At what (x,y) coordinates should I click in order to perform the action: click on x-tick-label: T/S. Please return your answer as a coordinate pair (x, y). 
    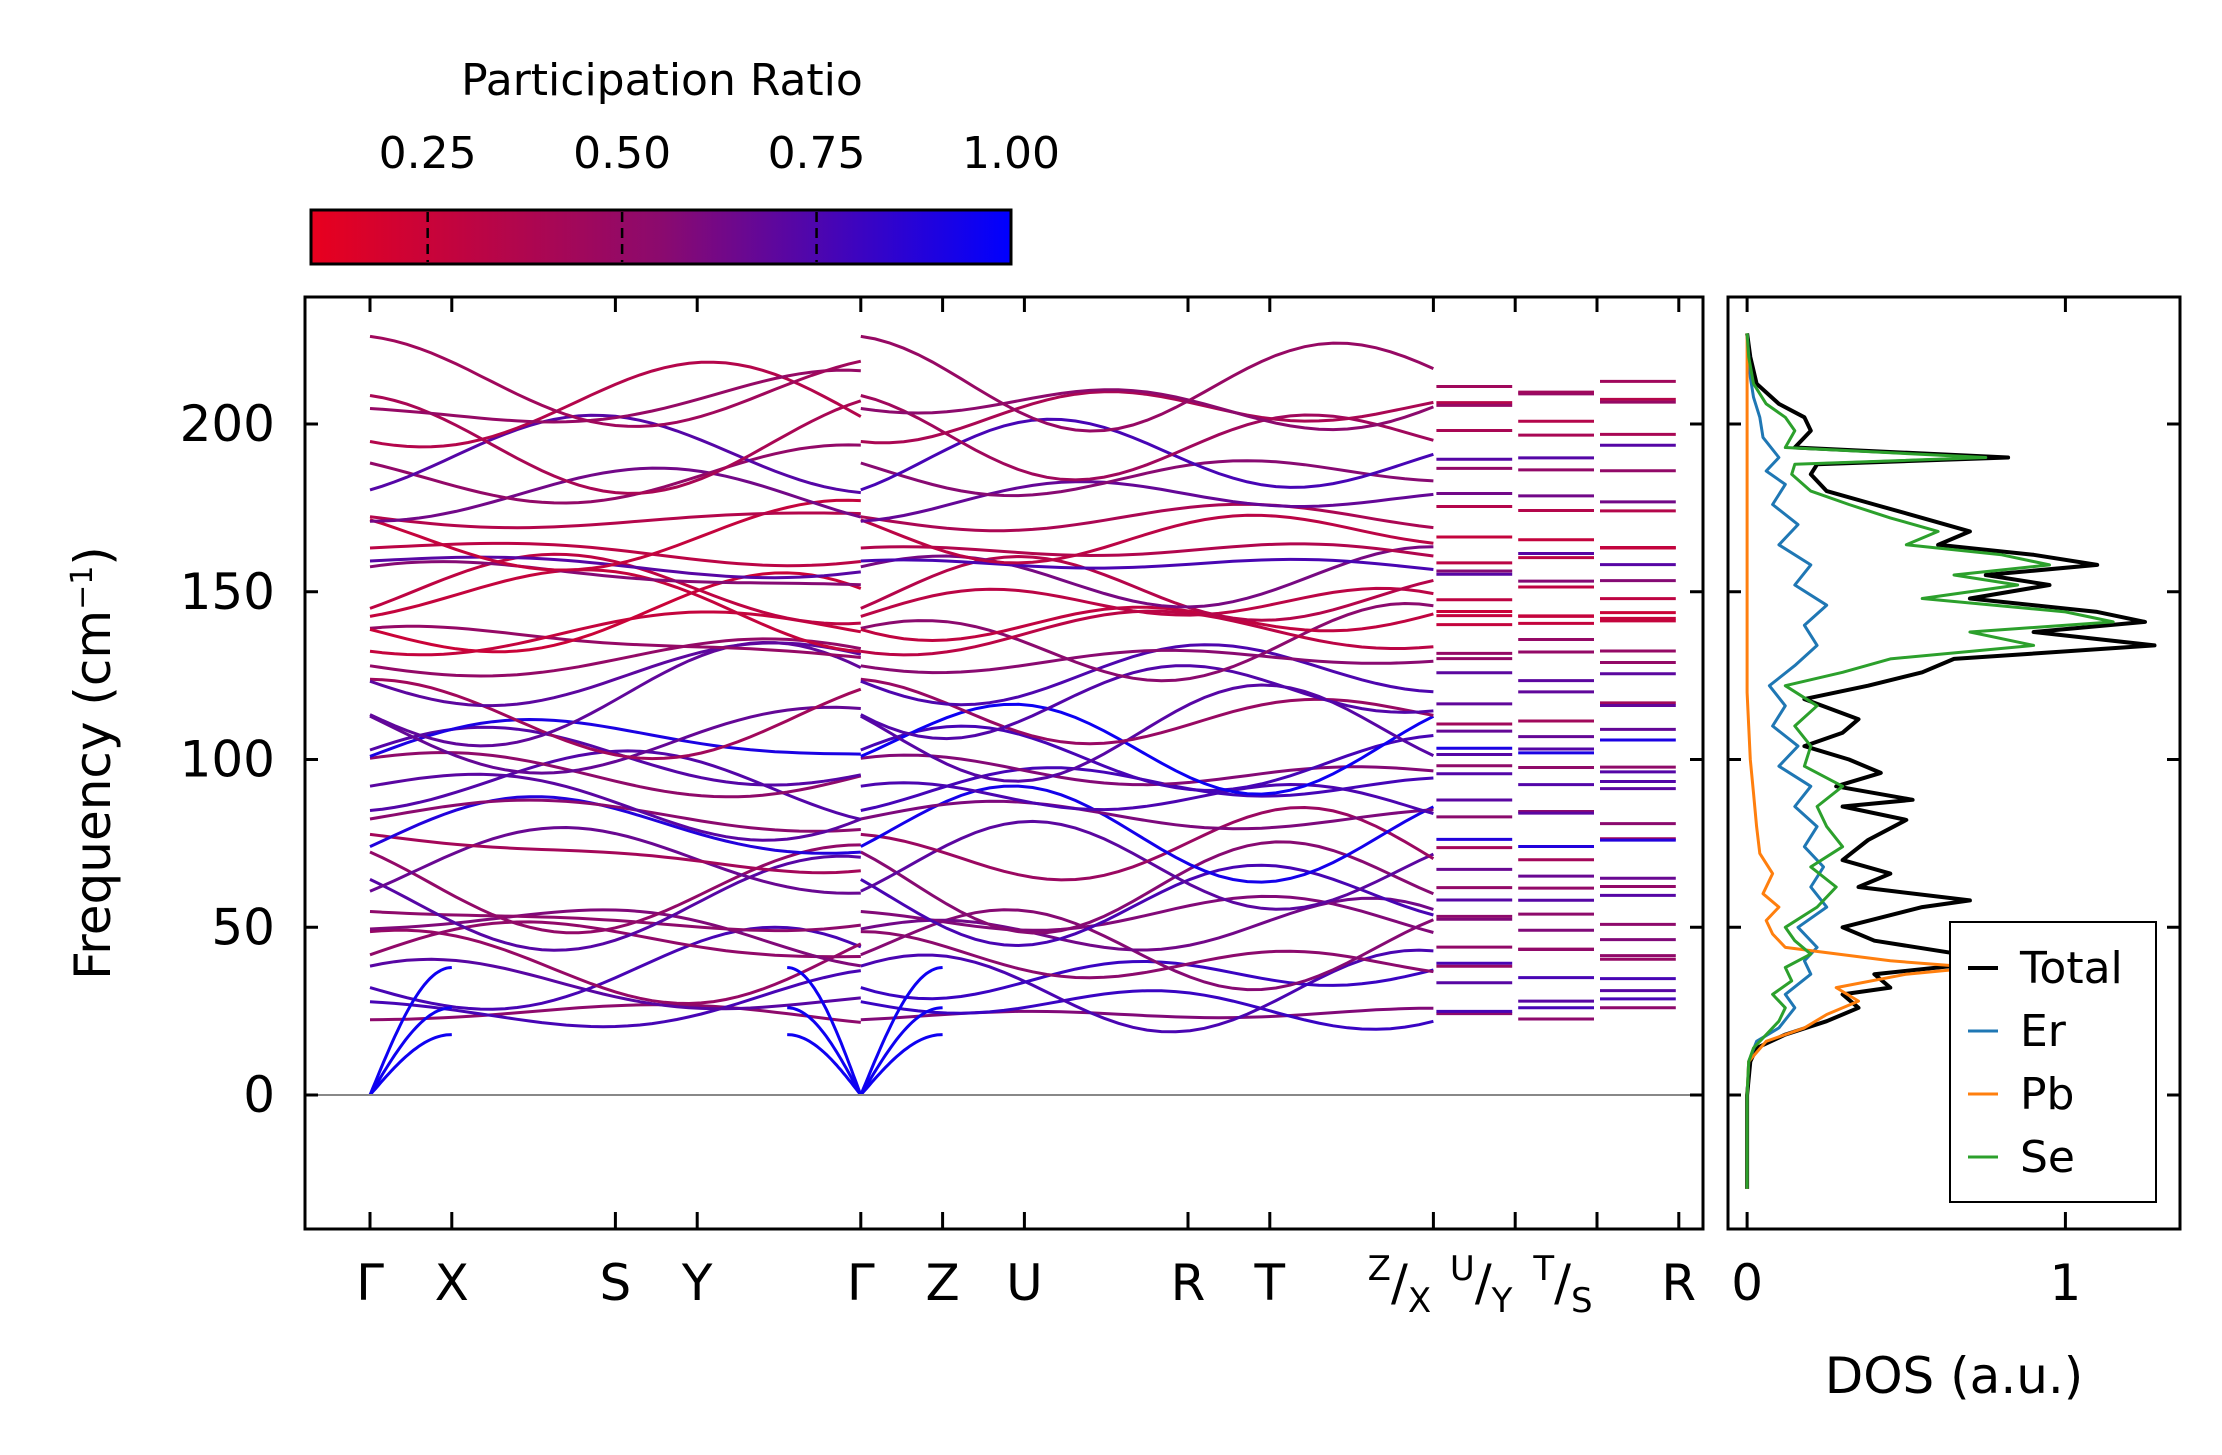
    Looking at the image, I should click on (1562, 1285).